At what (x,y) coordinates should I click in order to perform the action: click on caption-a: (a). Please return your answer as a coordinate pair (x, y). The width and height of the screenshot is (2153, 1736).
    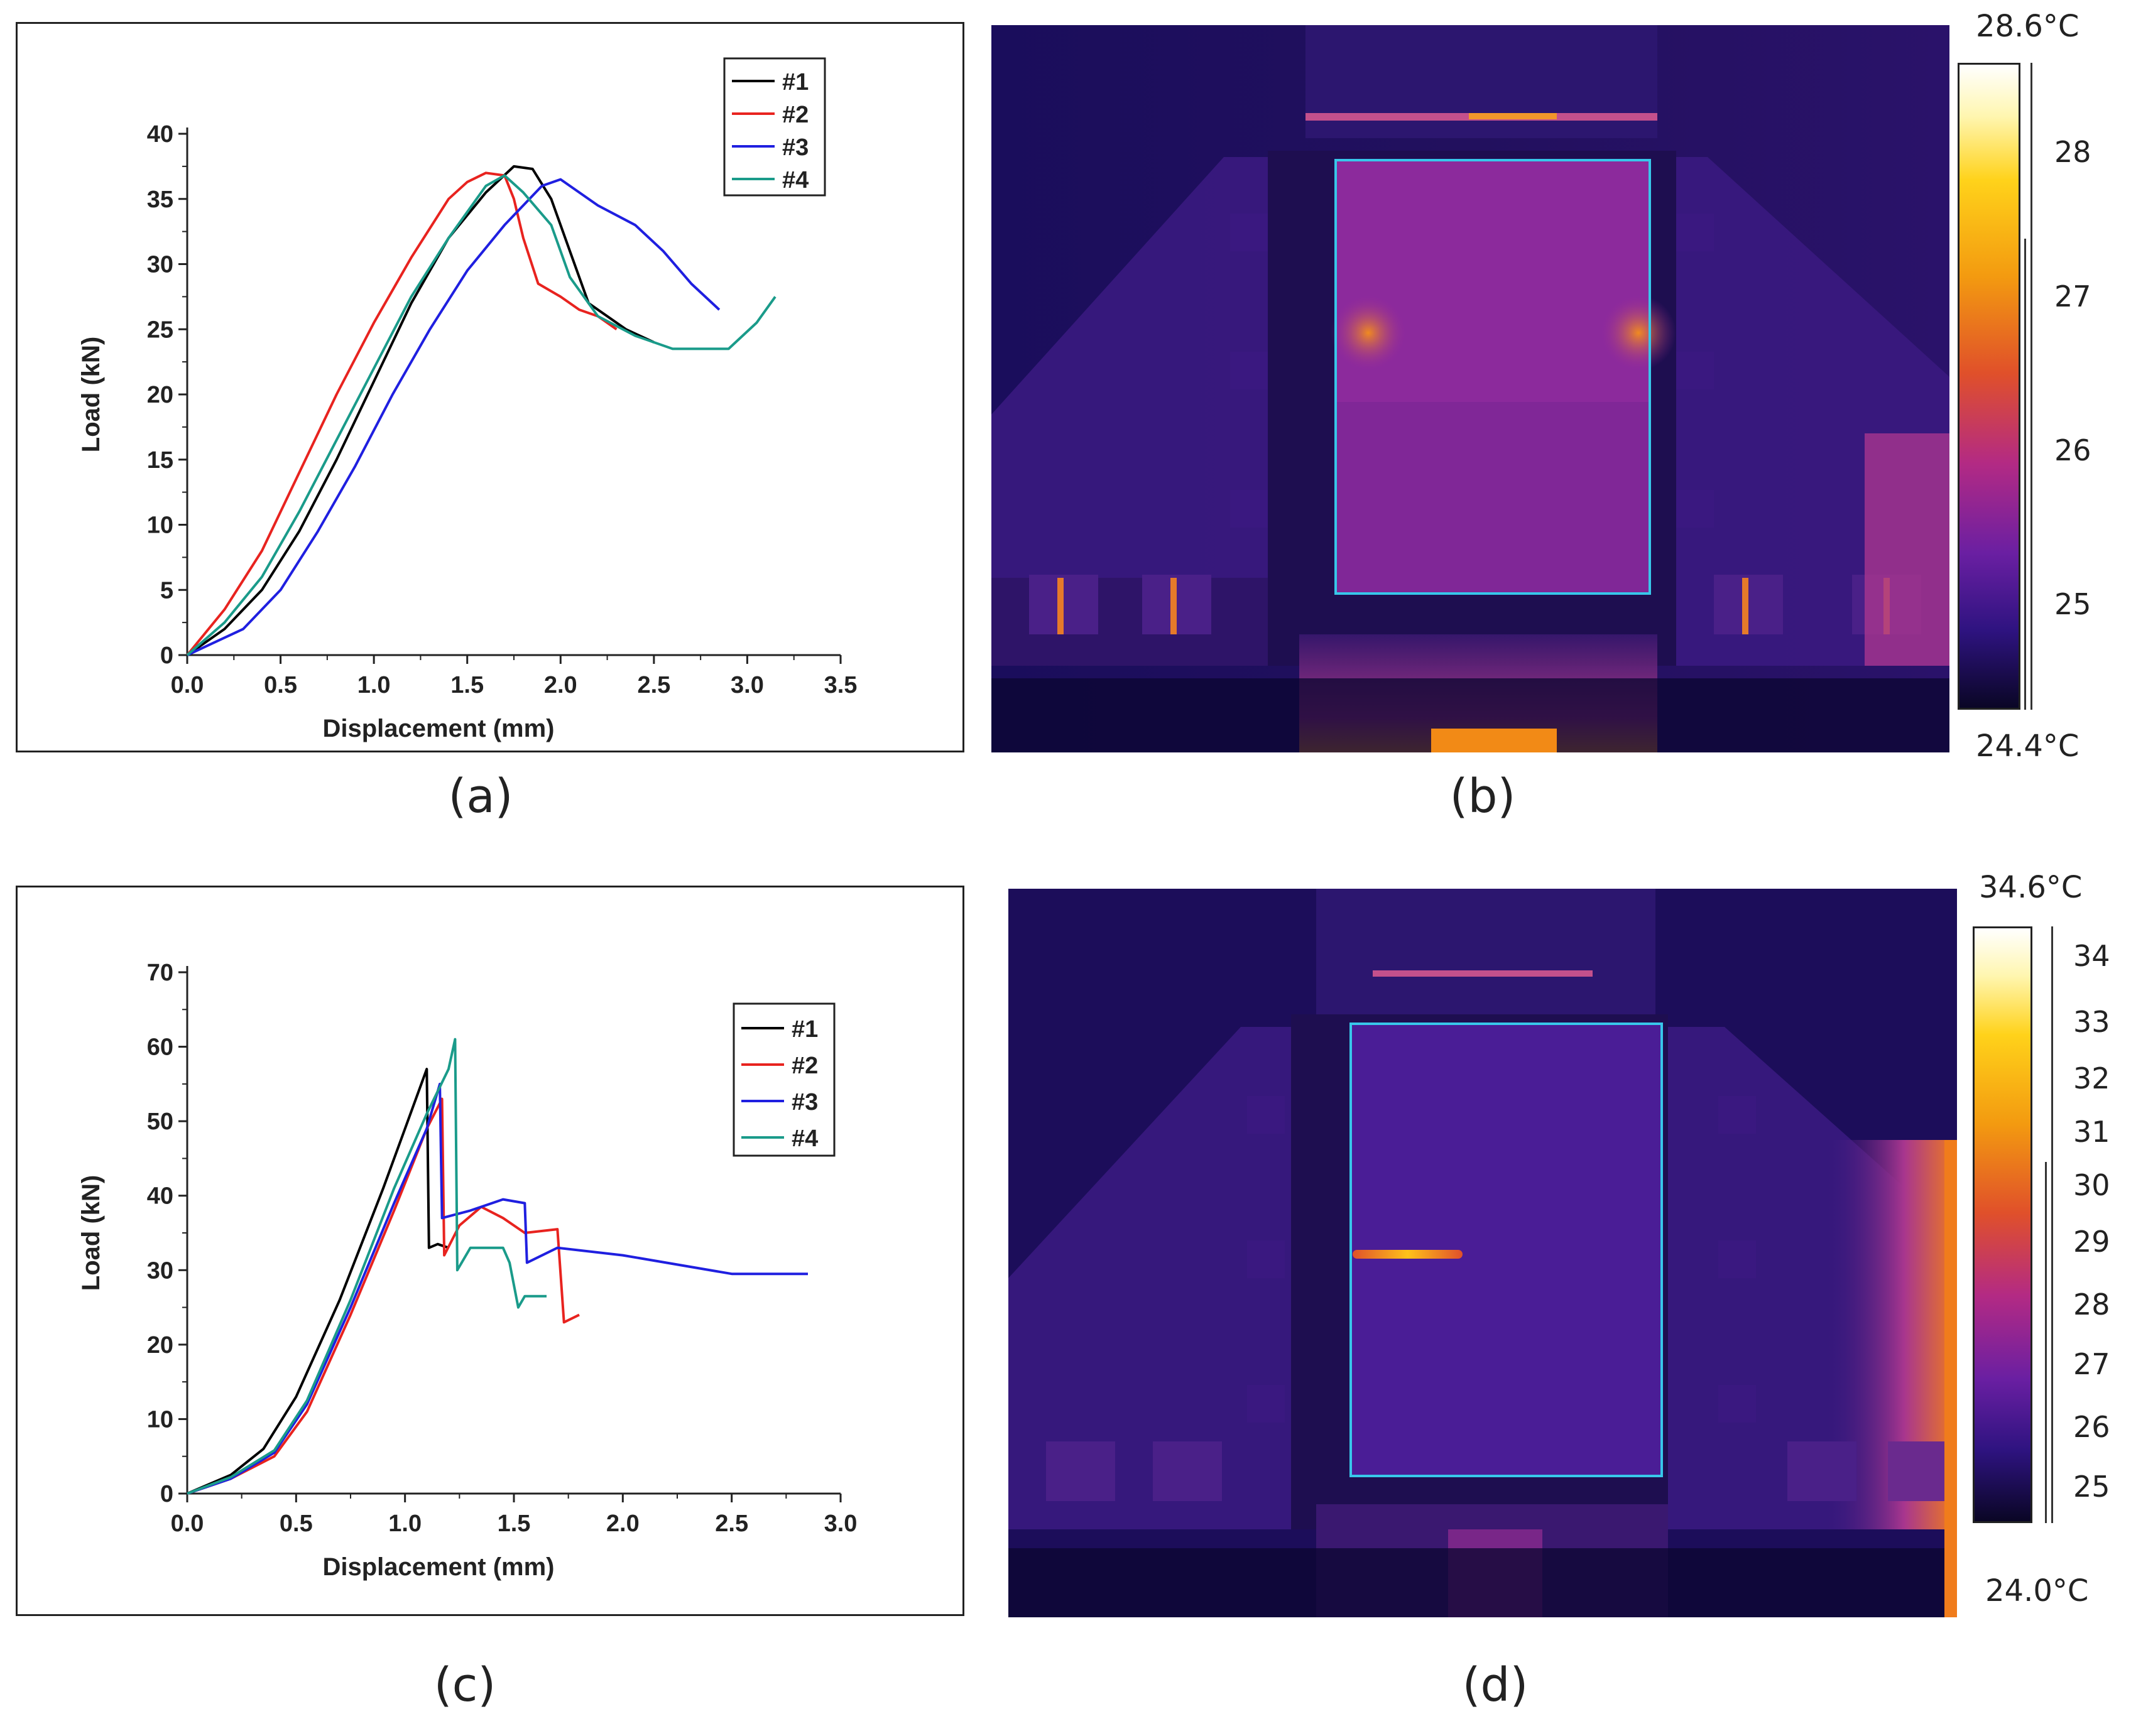
    Looking at the image, I should click on (480, 796).